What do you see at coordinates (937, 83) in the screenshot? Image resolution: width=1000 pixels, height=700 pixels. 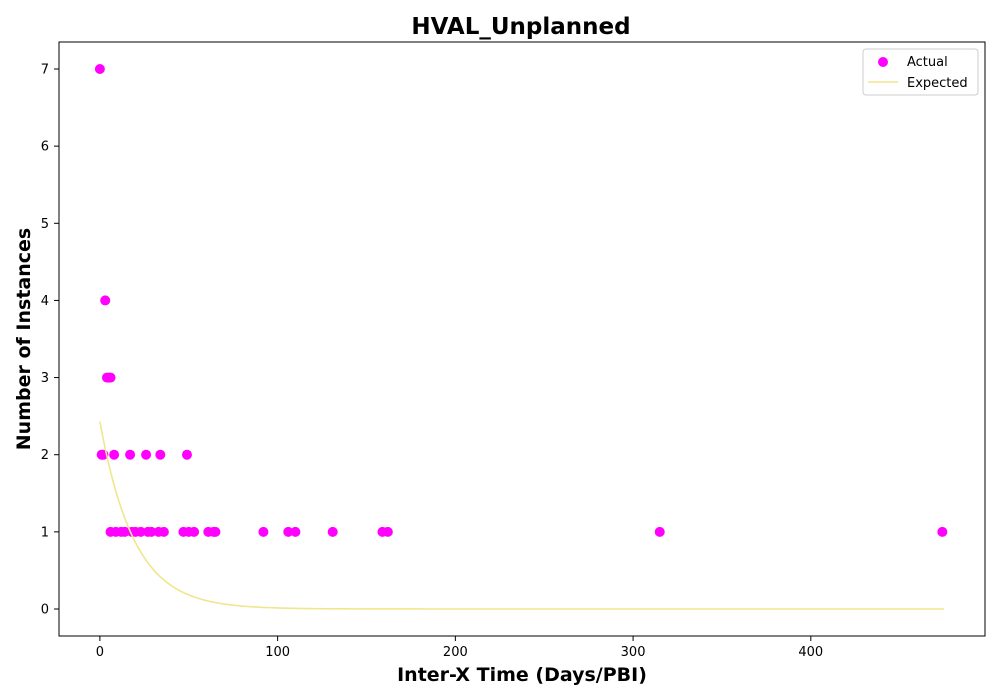 I see `legend-expected-label: Expected` at bounding box center [937, 83].